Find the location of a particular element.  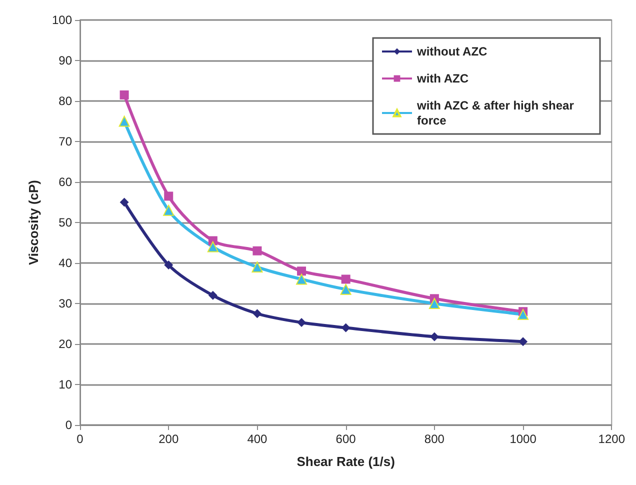

y-tick-label: 50 is located at coordinates (65, 223).